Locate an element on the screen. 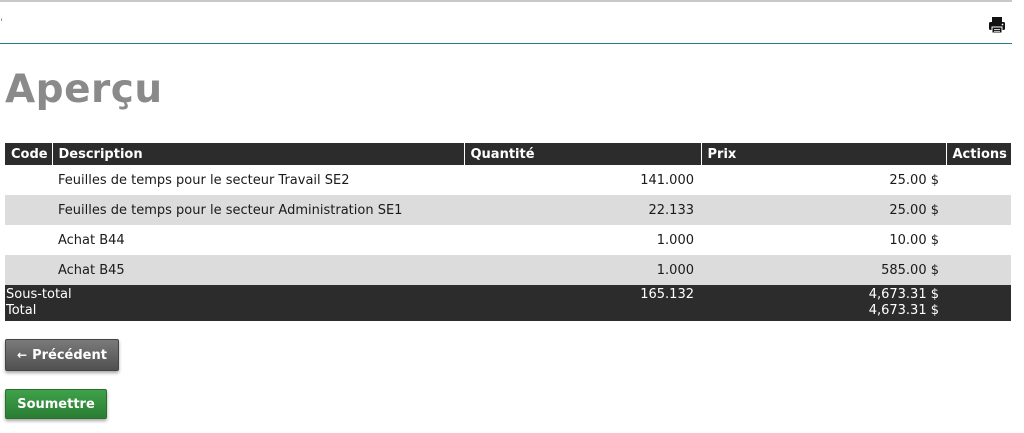  cell-description: Achat B45 is located at coordinates (258, 270).